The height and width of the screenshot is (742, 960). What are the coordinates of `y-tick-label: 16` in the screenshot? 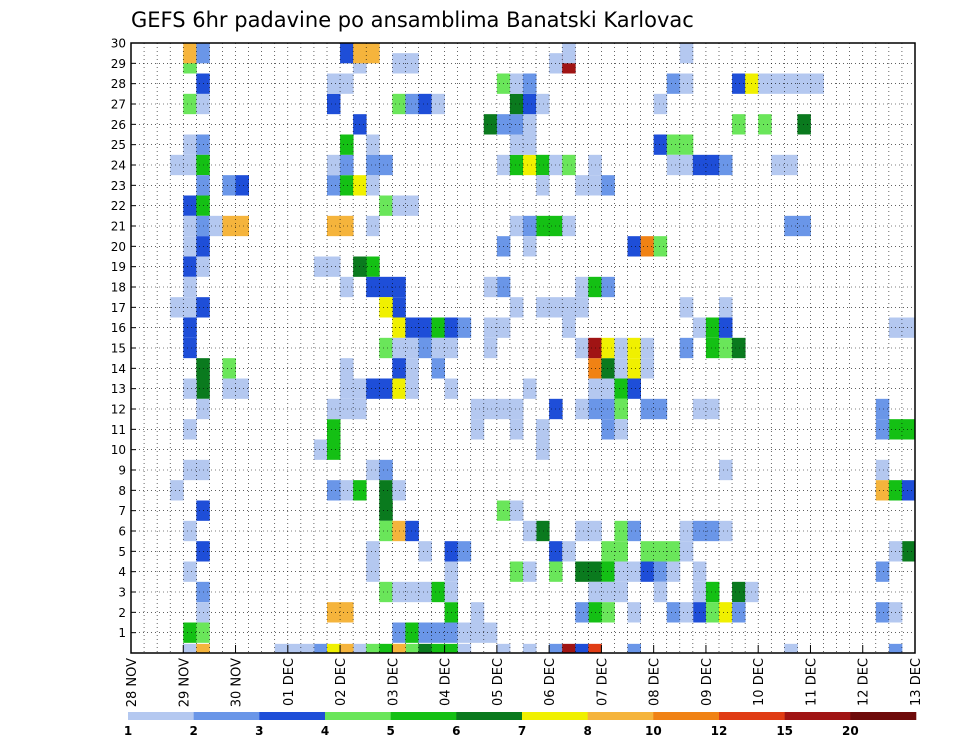 It's located at (118, 328).